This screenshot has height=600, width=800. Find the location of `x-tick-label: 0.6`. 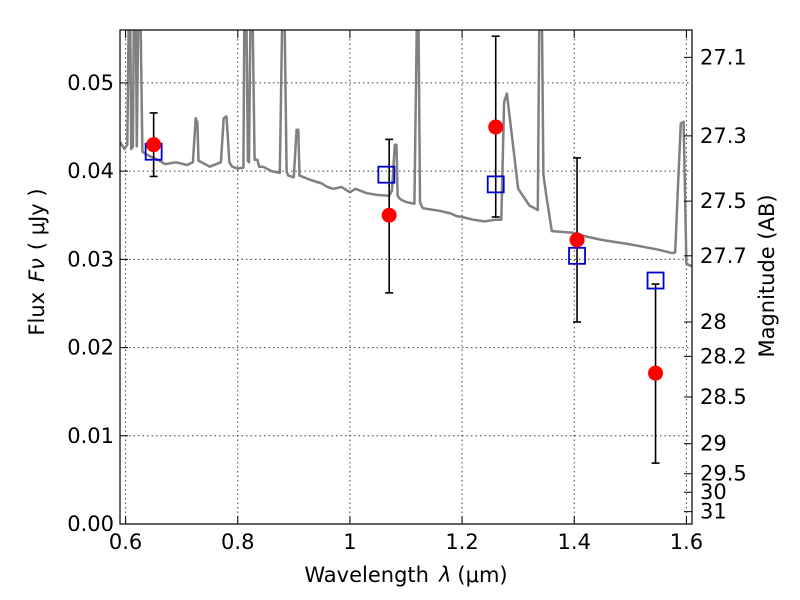

x-tick-label: 0.6 is located at coordinates (125, 542).